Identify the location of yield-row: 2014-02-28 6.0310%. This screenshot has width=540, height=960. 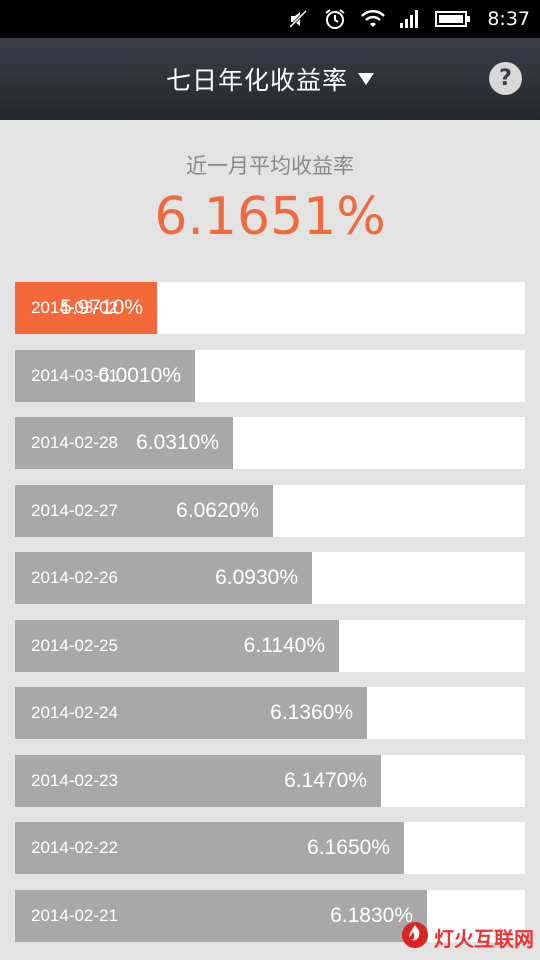
(270, 443).